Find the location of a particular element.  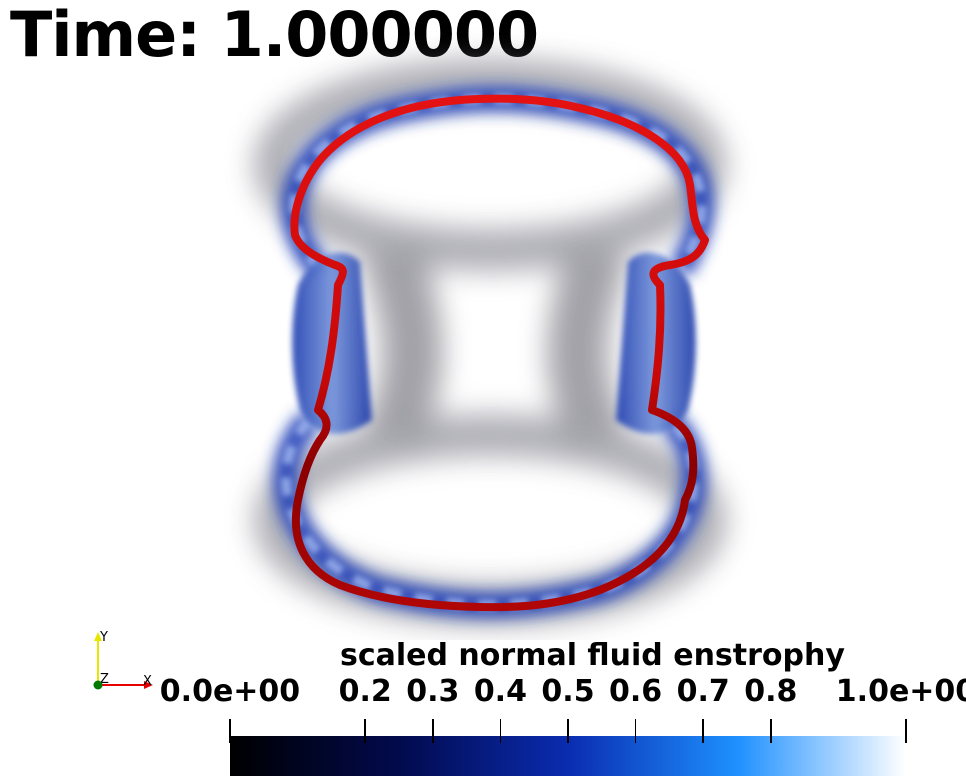

colorbar-tick-label: 0.5 is located at coordinates (568, 691).